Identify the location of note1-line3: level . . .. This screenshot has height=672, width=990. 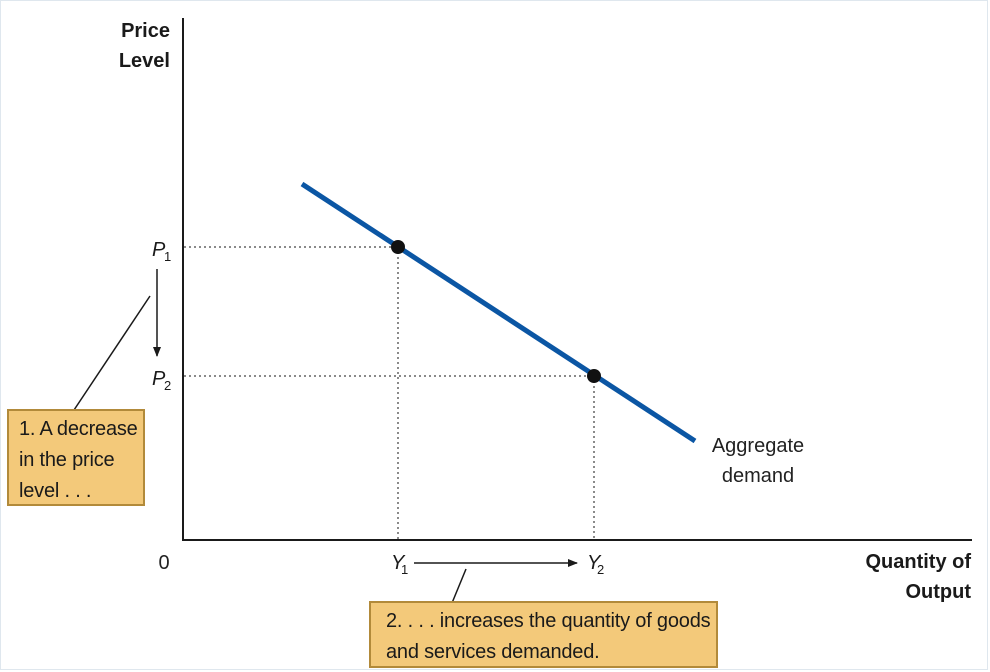
(55, 491).